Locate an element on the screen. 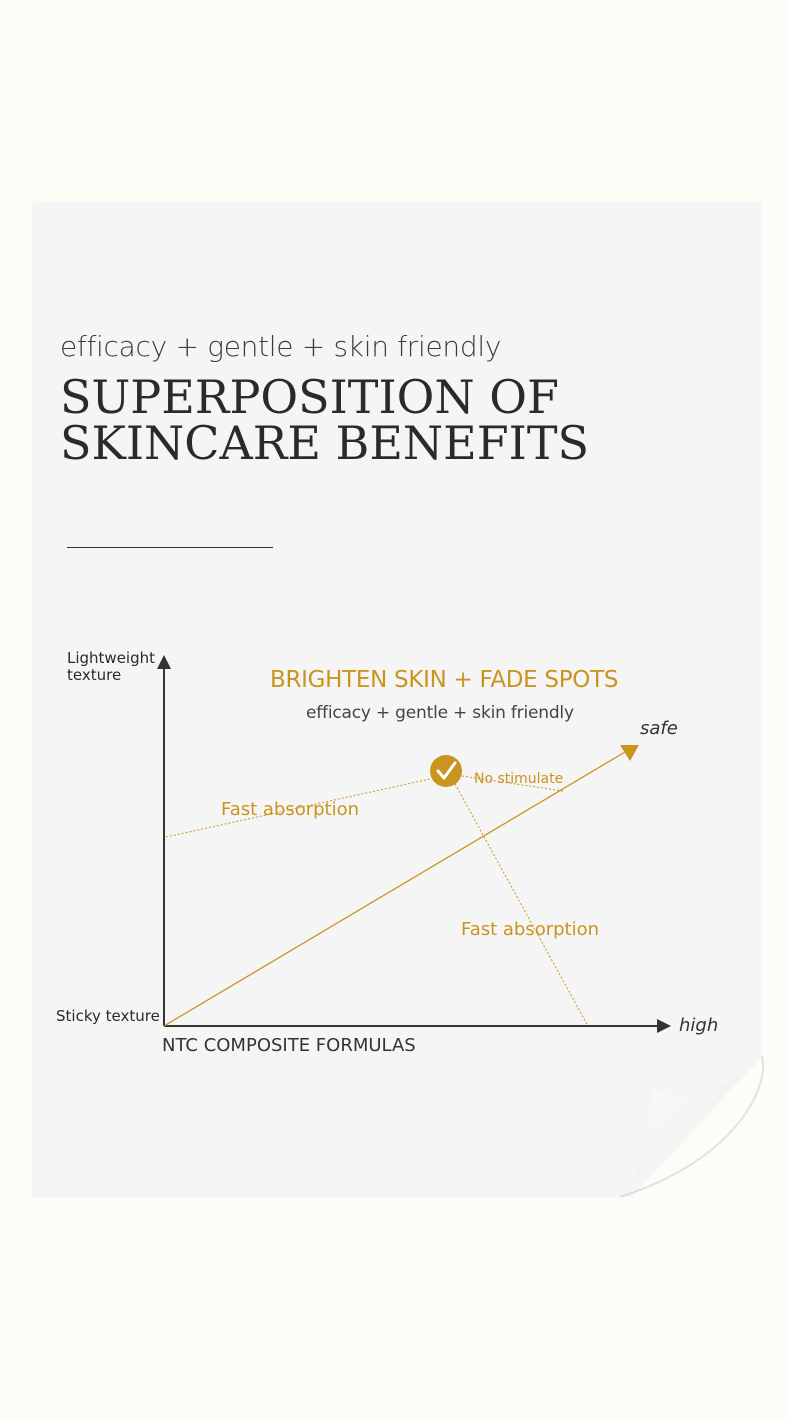  subtitle: efficacy + gentle + skin friendly is located at coordinates (281, 346).